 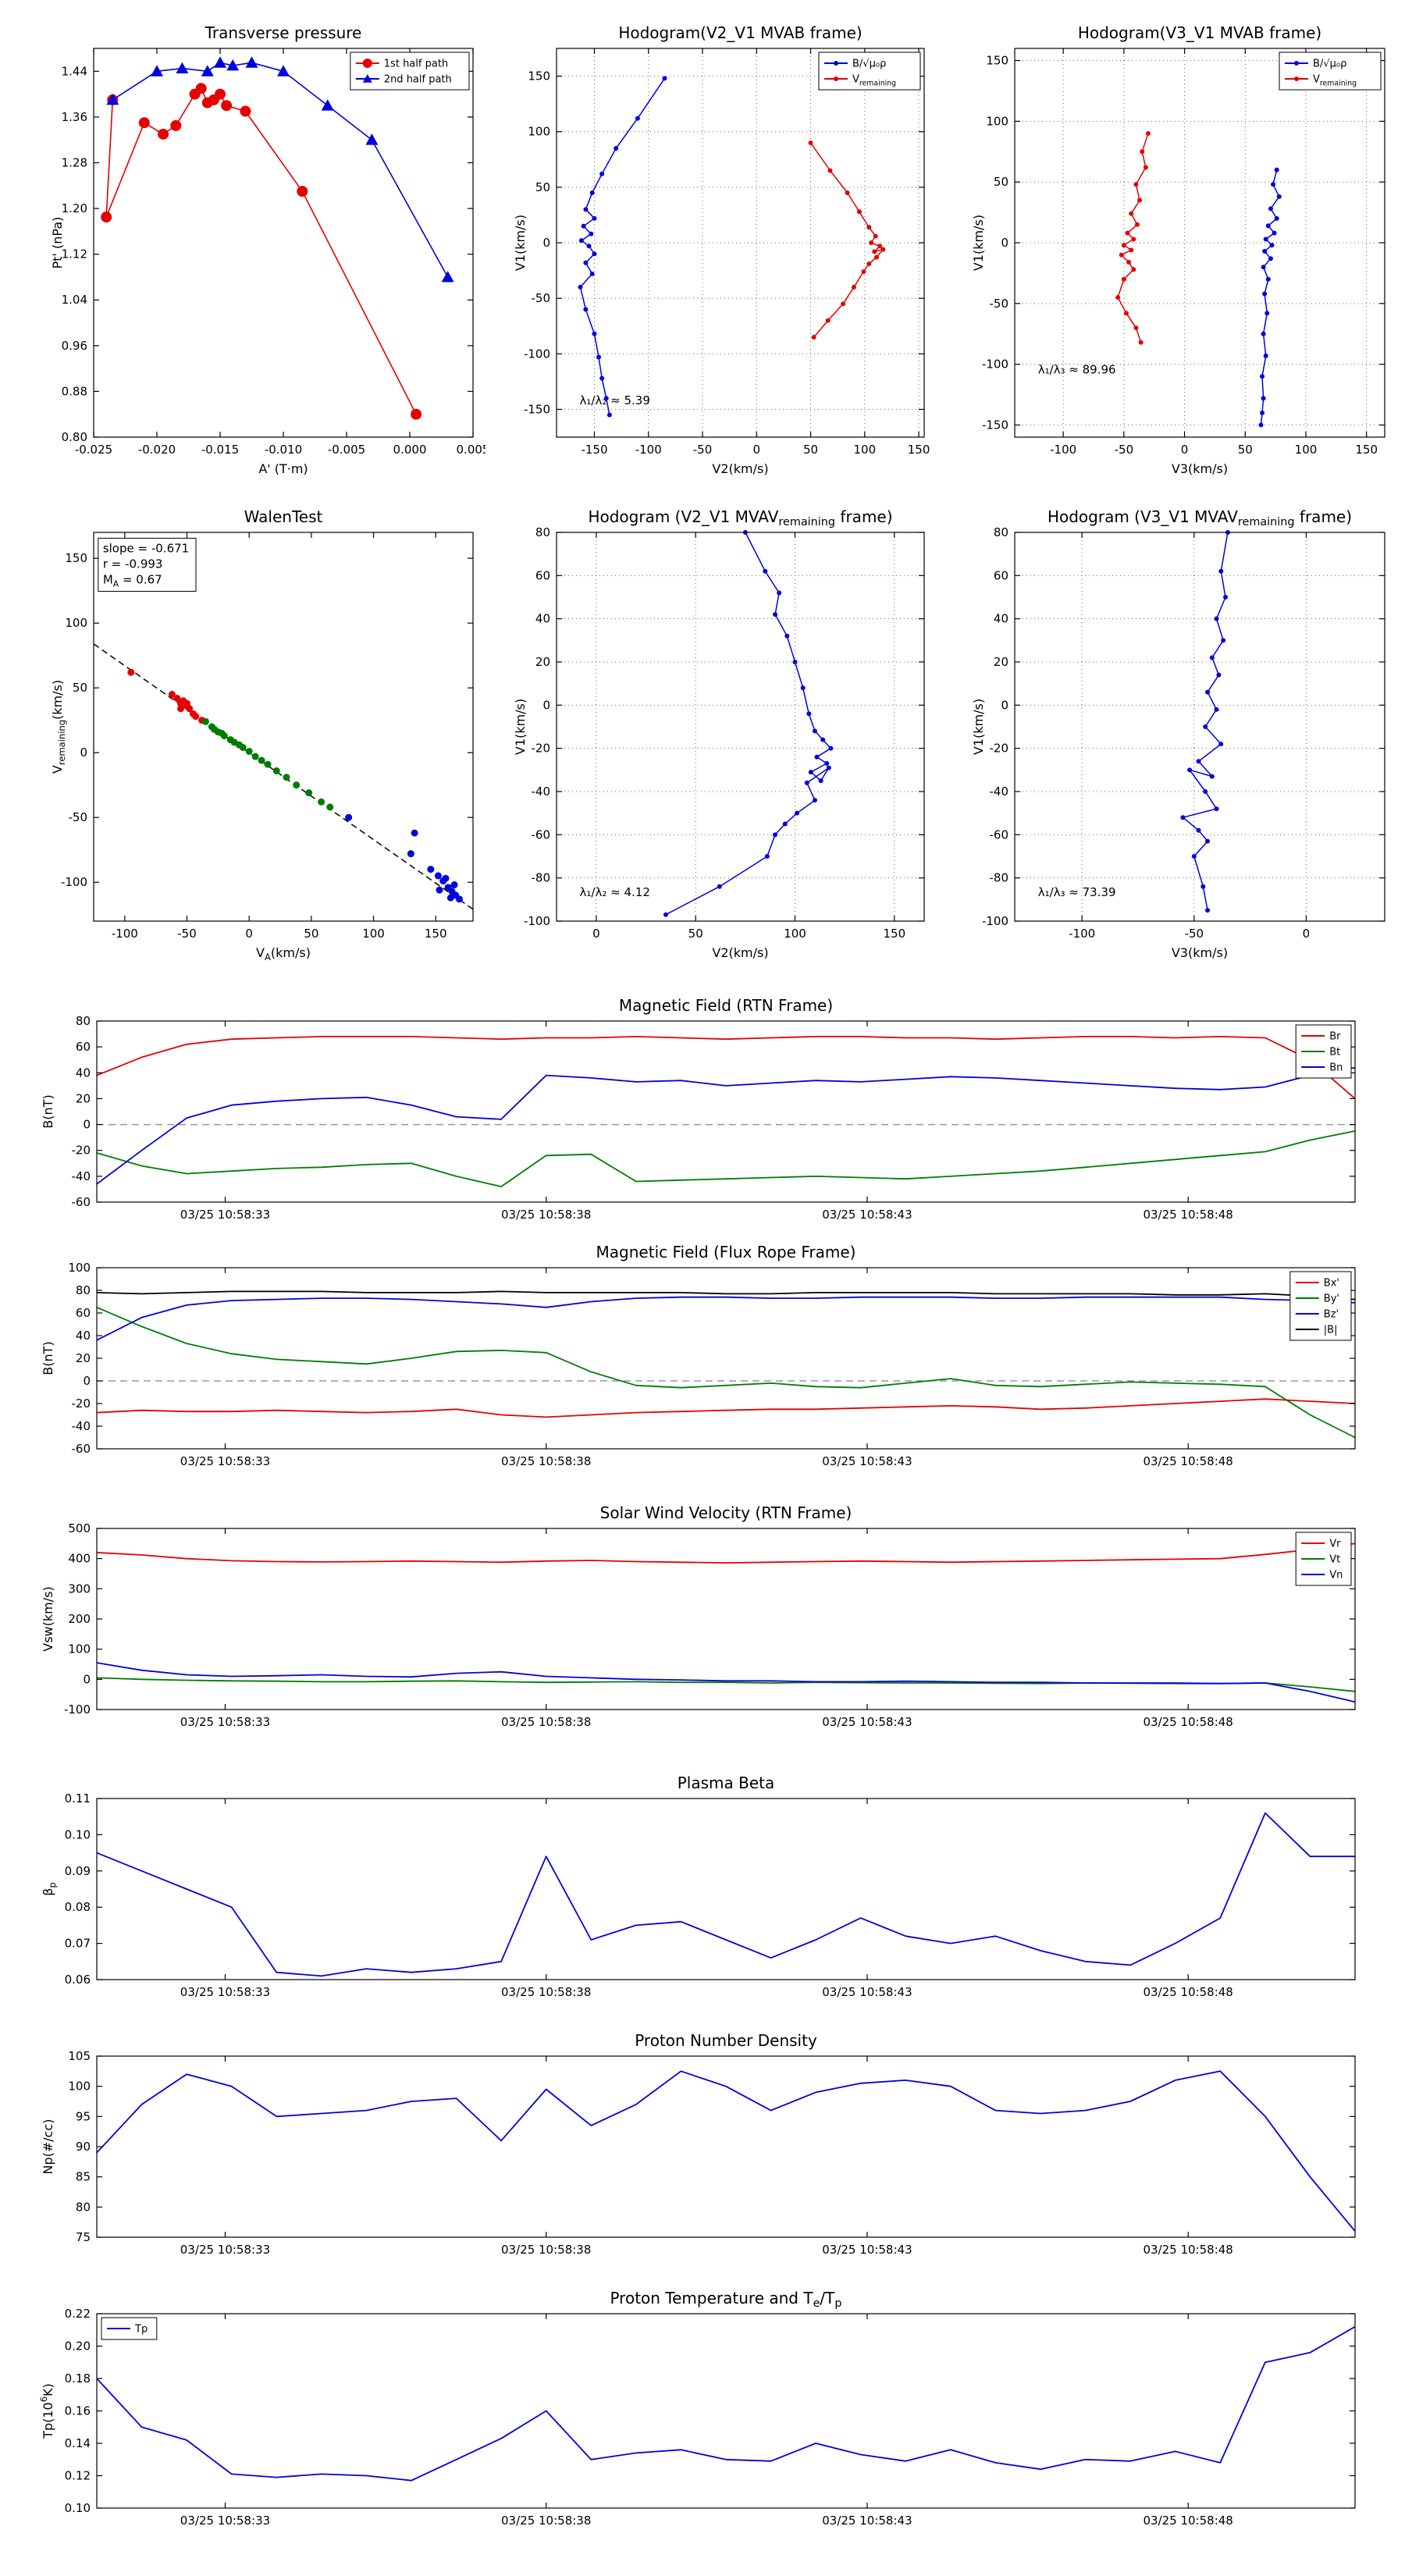 I want to click on svg-text: 0.12, so click(x=78, y=2476).